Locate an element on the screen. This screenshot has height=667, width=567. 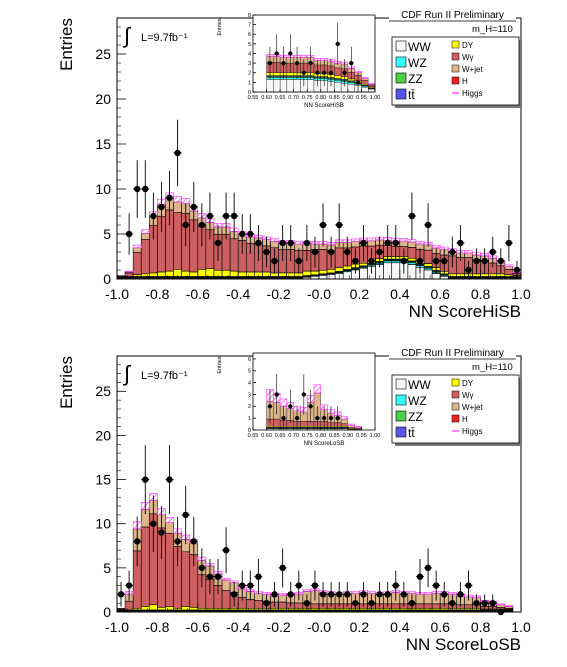
p2-y-tick-label-3: 15 is located at coordinates (103, 479).